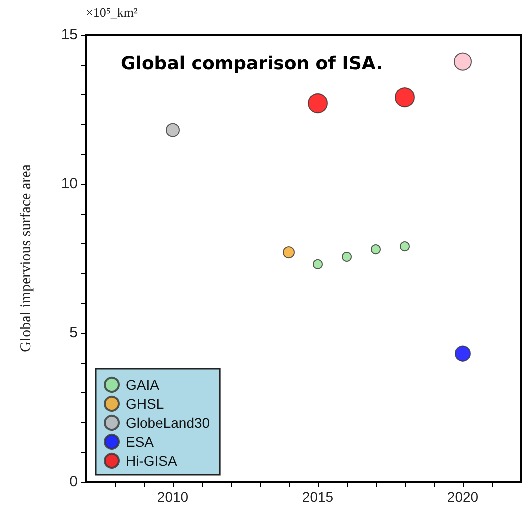  I want to click on legend-label: GHSL, so click(145, 404).